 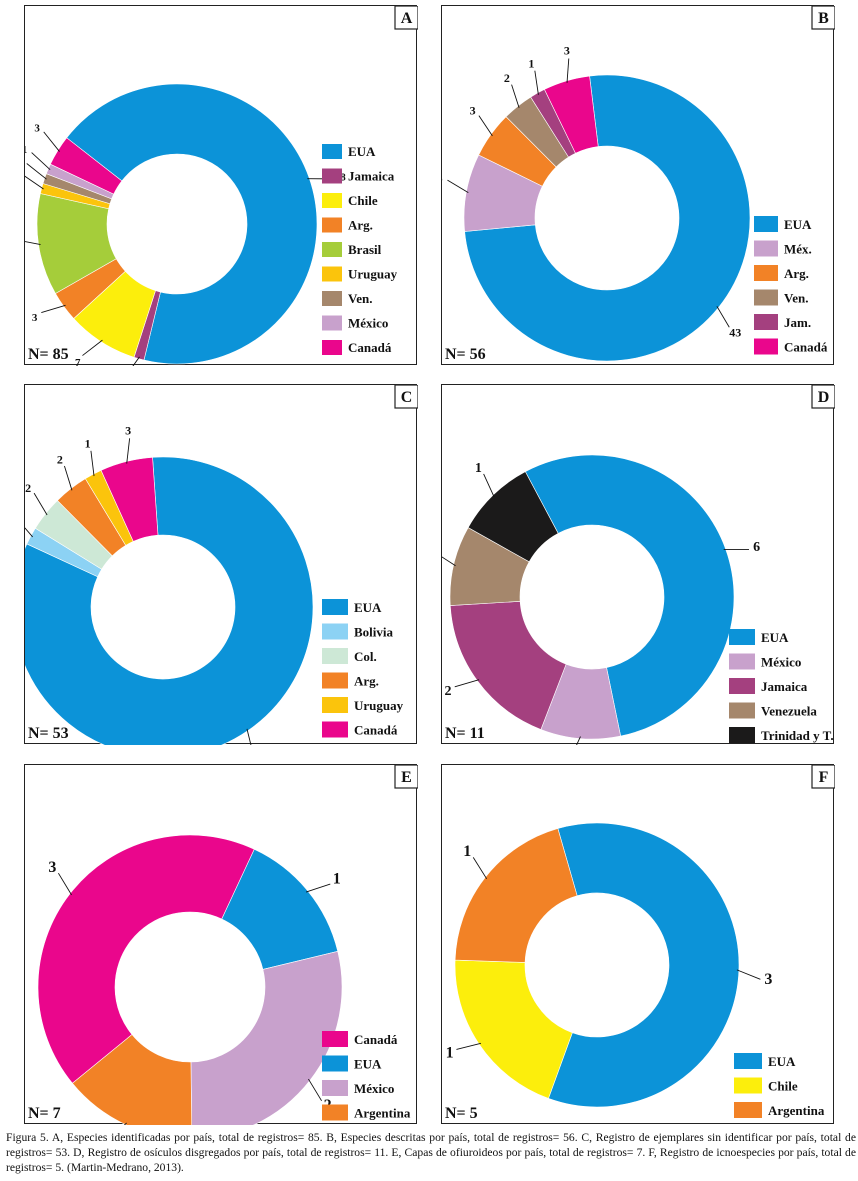 What do you see at coordinates (784, 686) in the screenshot?
I see `legend-label-d-jamaica: Jamaica` at bounding box center [784, 686].